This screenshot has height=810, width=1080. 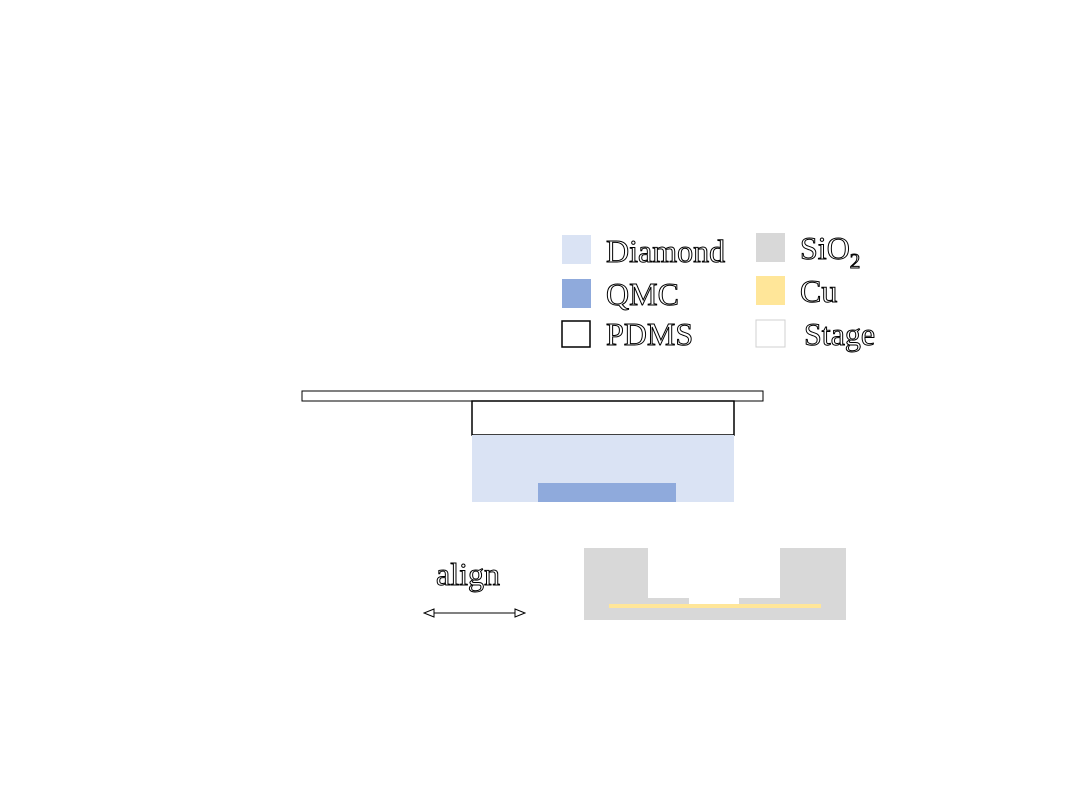 I want to click on legend-swatch-stage, so click(x=770, y=333).